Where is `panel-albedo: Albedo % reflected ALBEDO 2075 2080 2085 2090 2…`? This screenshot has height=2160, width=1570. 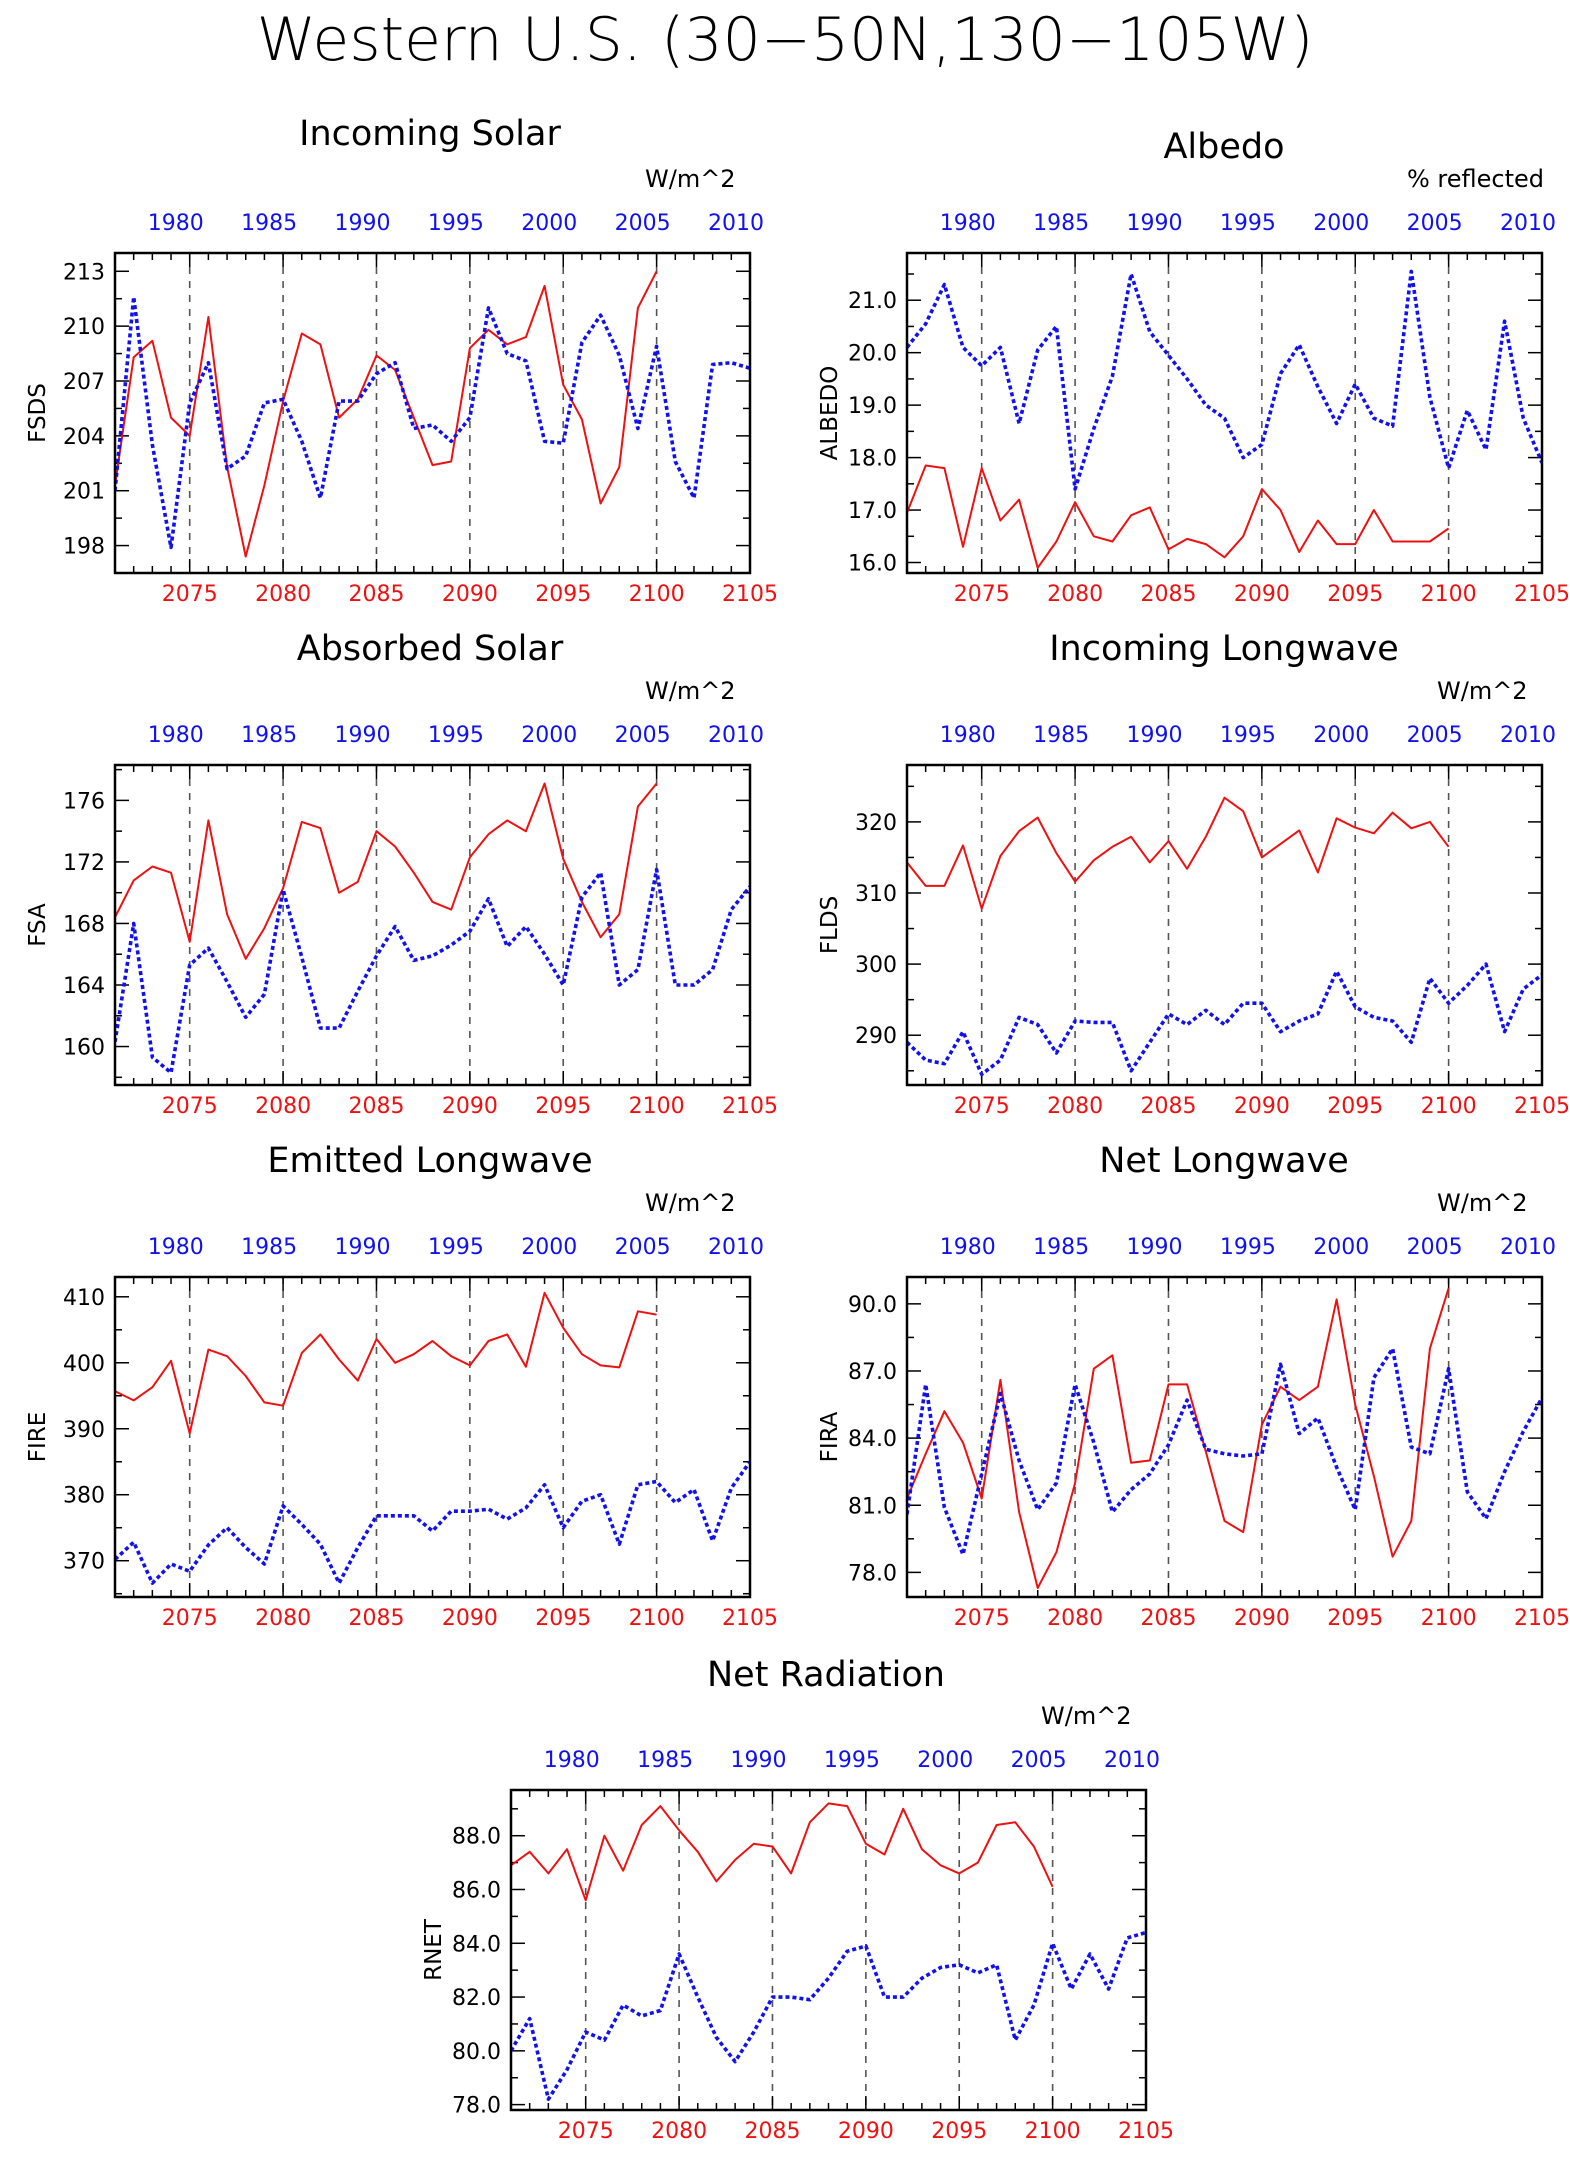
panel-albedo: Albedo % reflected ALBEDO 2075 2080 2085 2090 2… is located at coordinates (1193, 367).